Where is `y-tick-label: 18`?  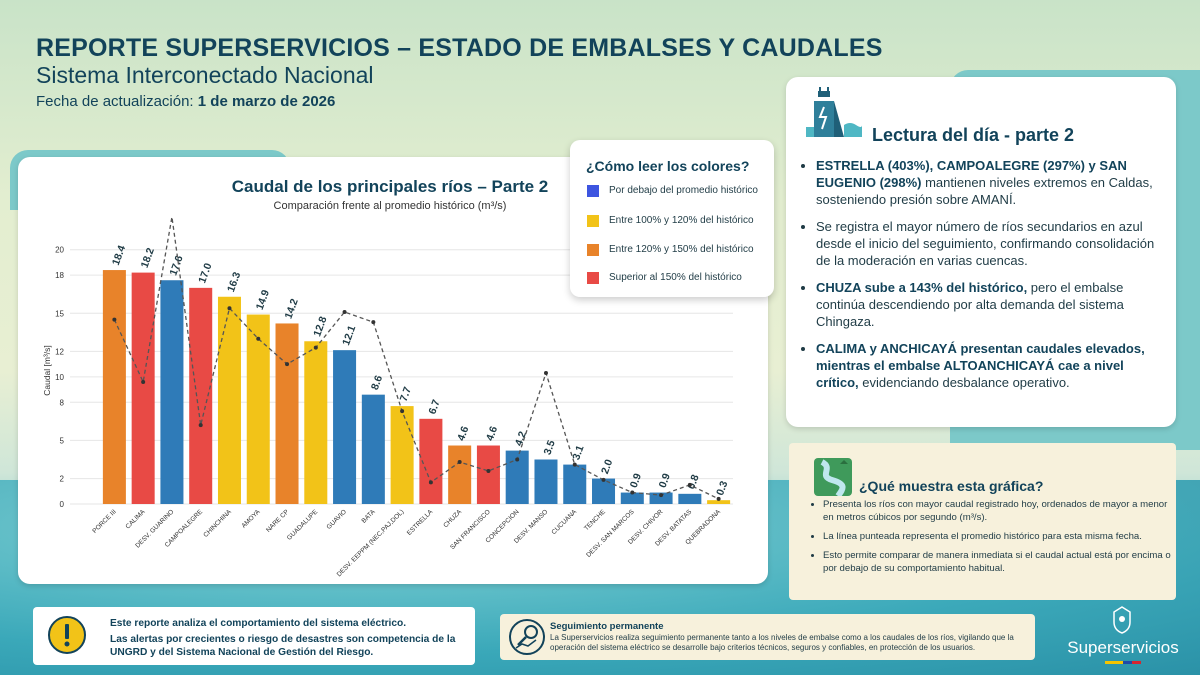 y-tick-label: 18 is located at coordinates (59, 275).